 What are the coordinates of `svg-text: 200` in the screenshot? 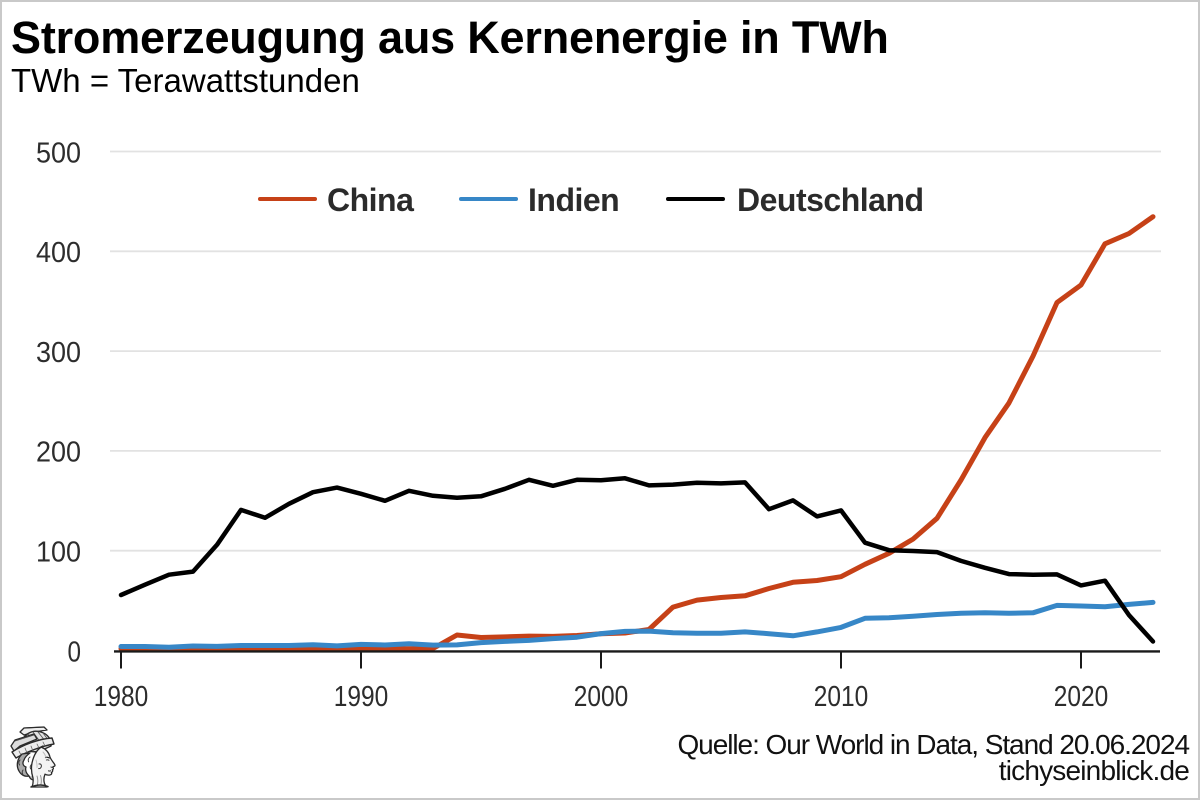 It's located at (58, 453).